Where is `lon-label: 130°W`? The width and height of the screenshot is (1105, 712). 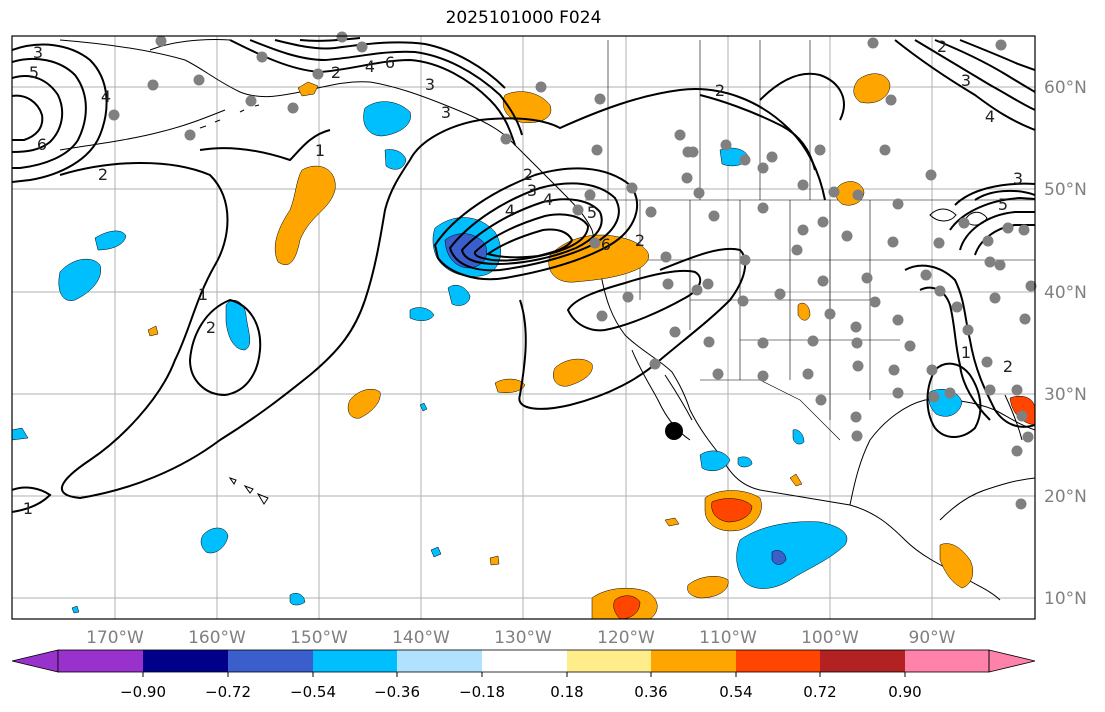
lon-label: 130°W is located at coordinates (523, 638).